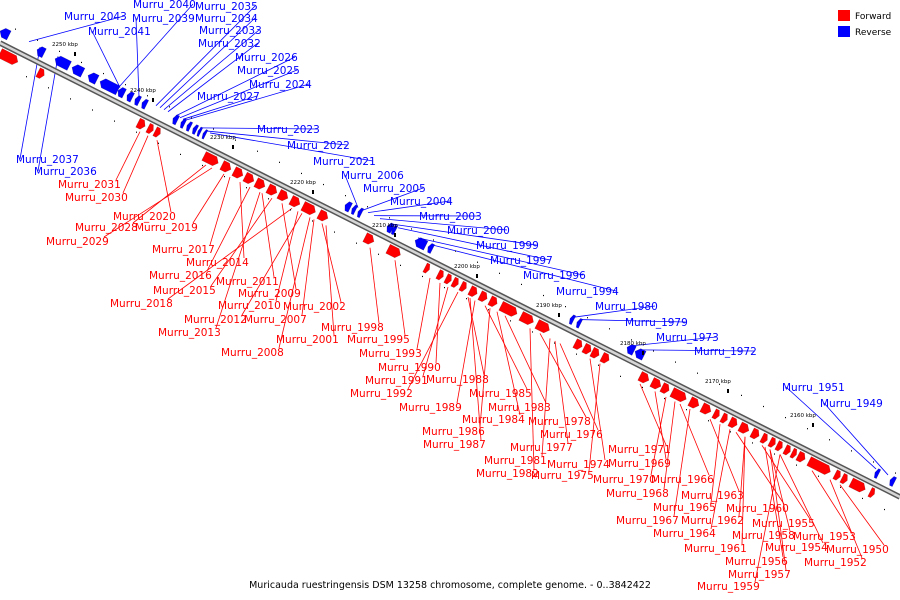 The width and height of the screenshot is (900, 600). What do you see at coordinates (275, 320) in the screenshot?
I see `gene-label-forward: Murru_2007` at bounding box center [275, 320].